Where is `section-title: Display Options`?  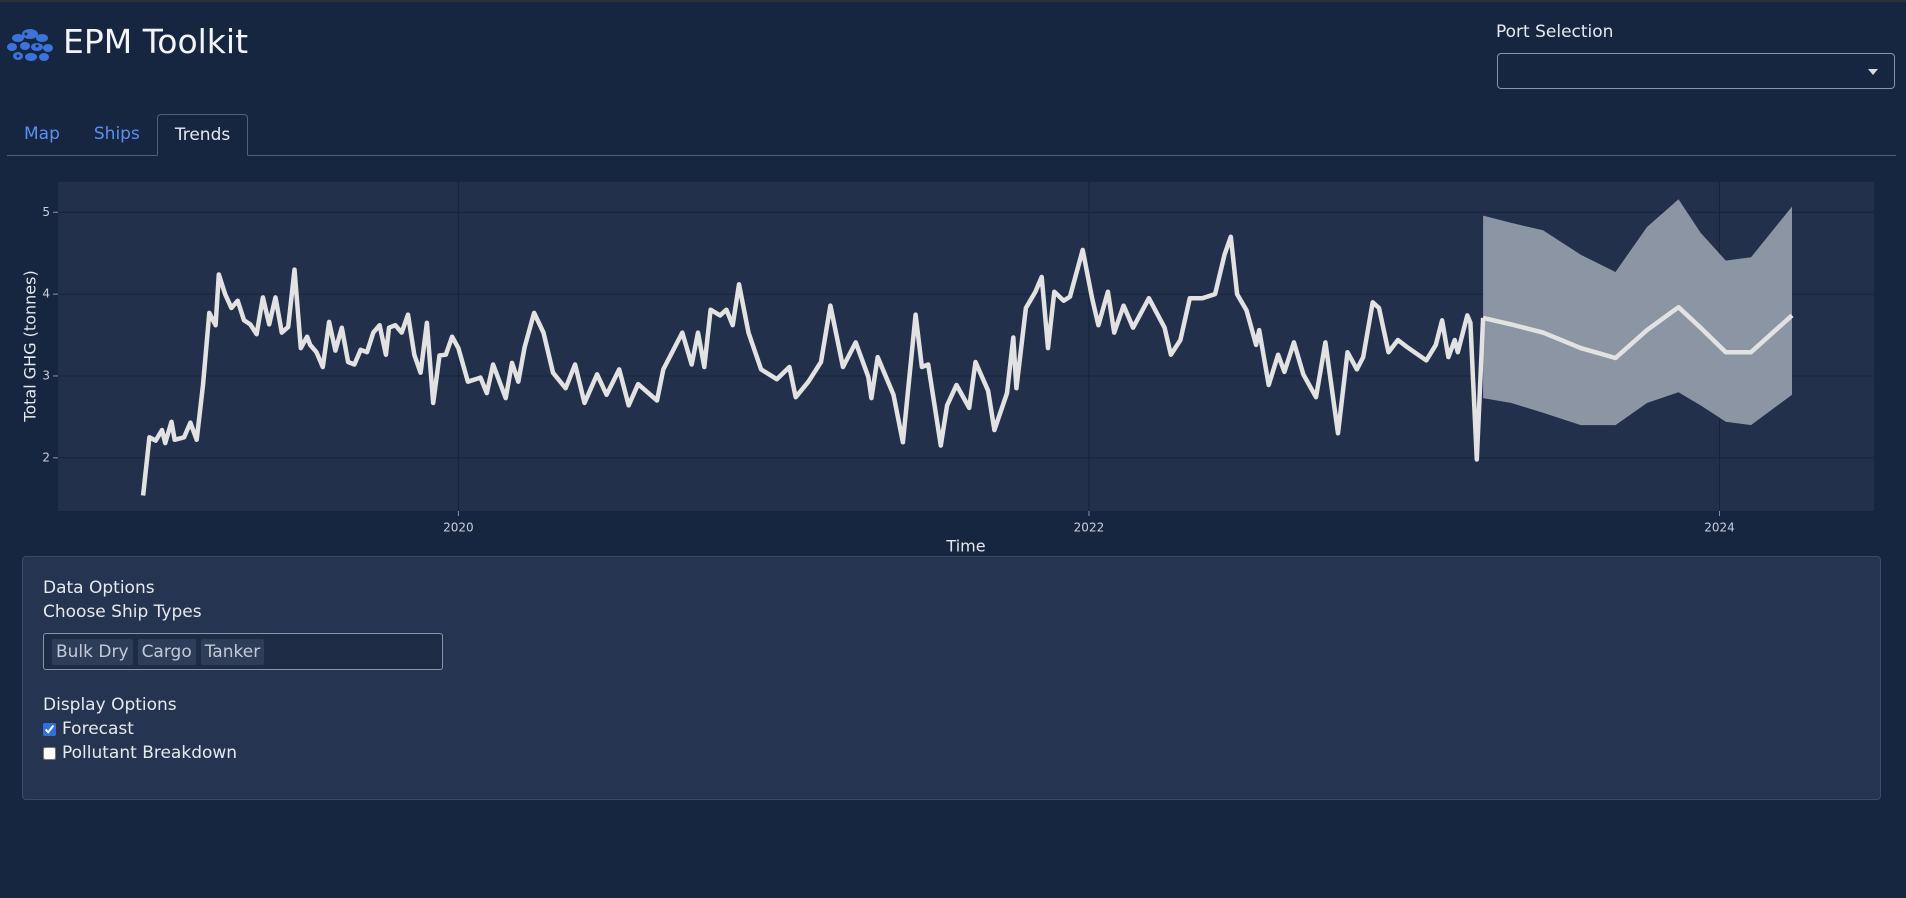 section-title: Display Options is located at coordinates (110, 705).